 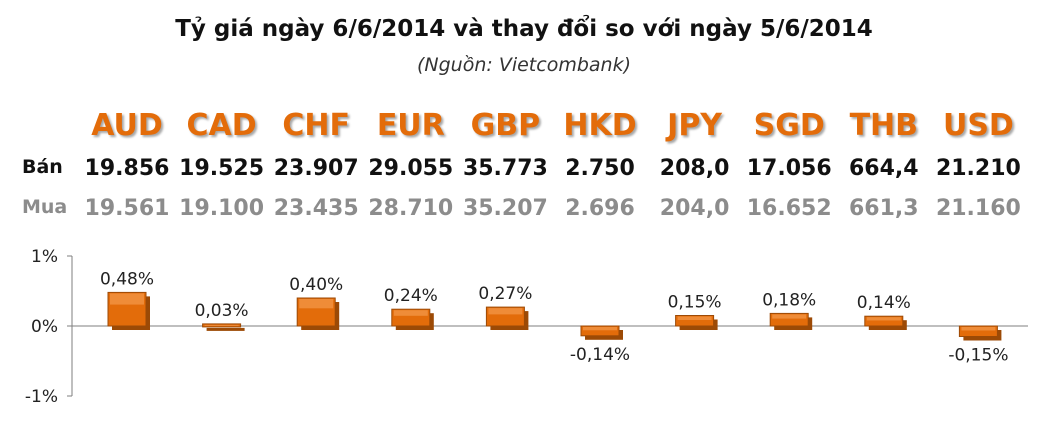 I want to click on sell-rate-aud: 19.856, so click(x=127, y=168).